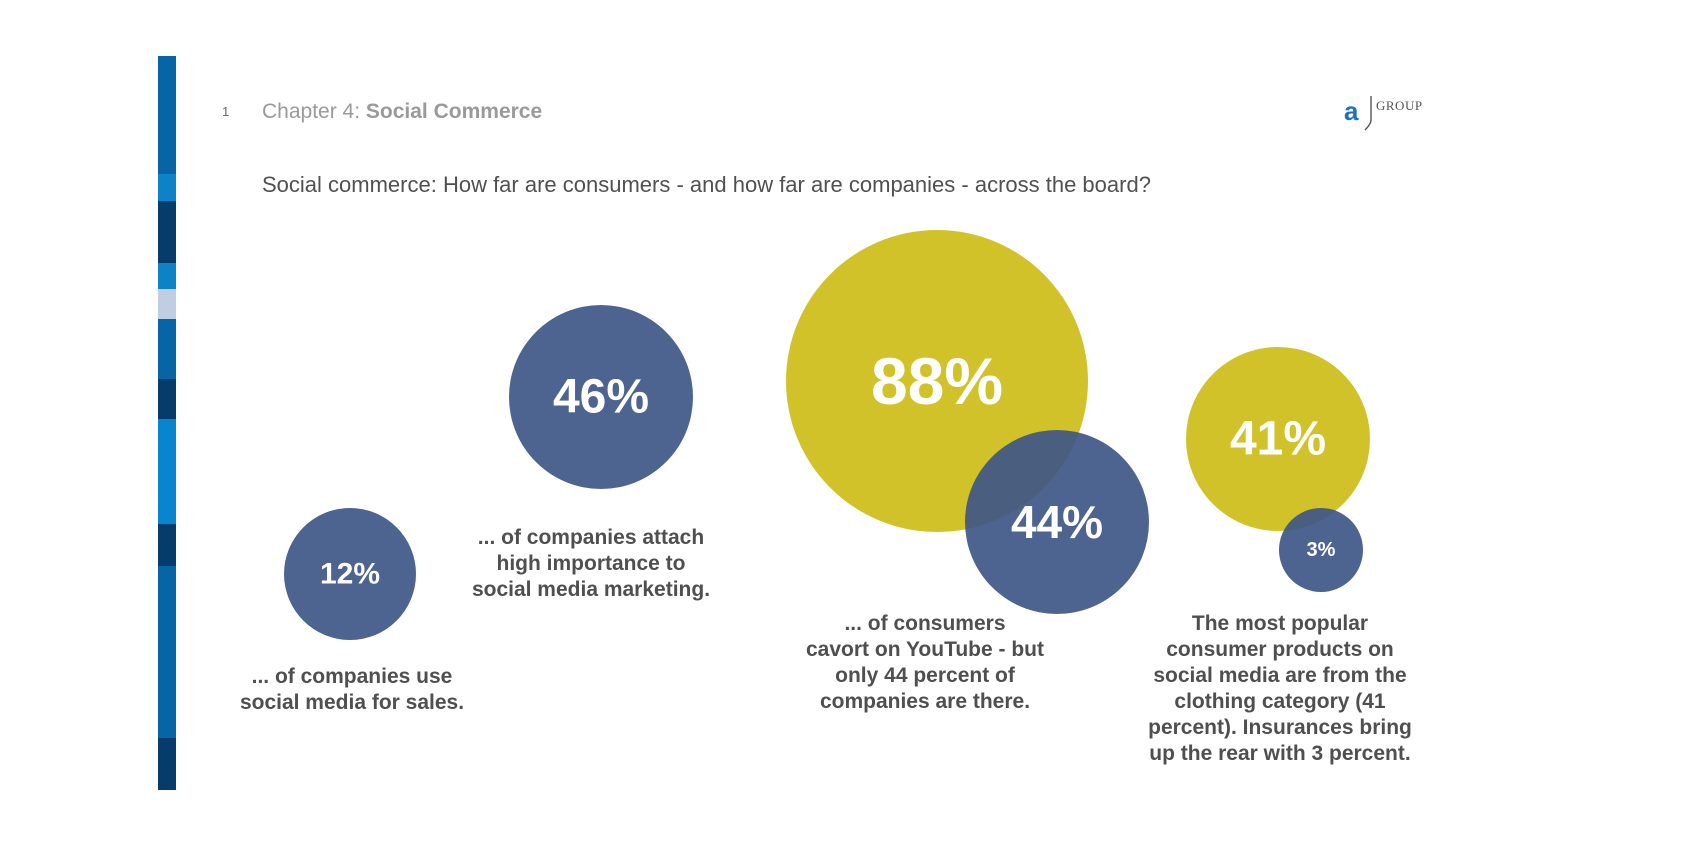 This screenshot has height=850, width=1700. What do you see at coordinates (925, 623) in the screenshot?
I see `caption-line: ... of consumers` at bounding box center [925, 623].